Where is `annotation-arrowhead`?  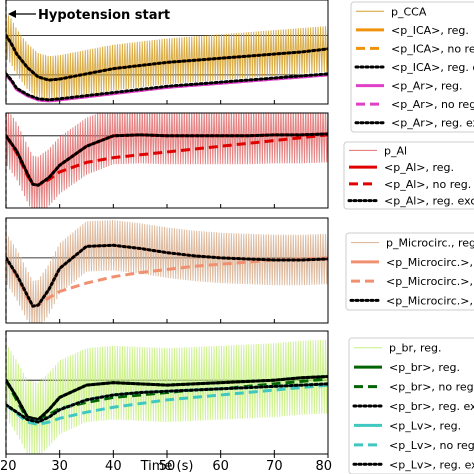
annotation-arrowhead is located at coordinates (12, 14).